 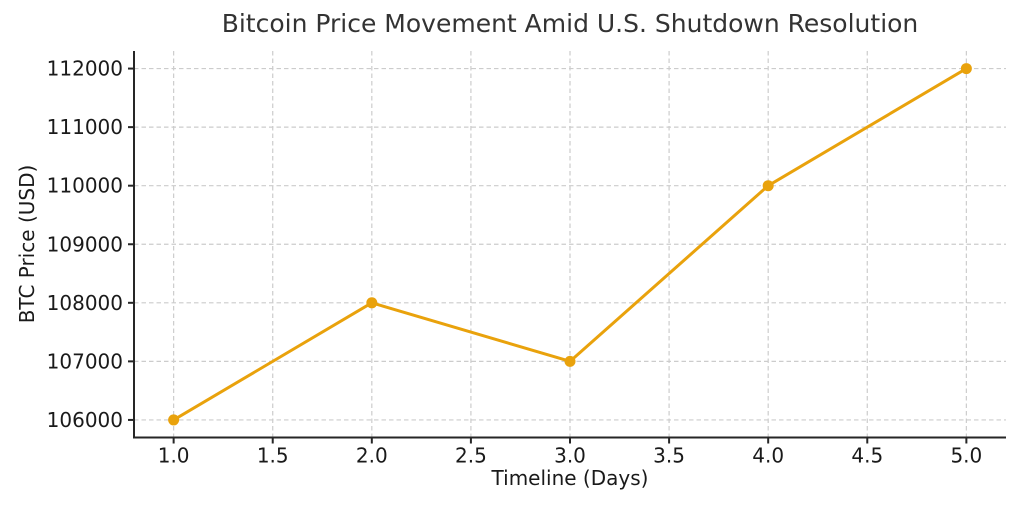 I want to click on x-tick-label: 1.5, so click(x=273, y=456).